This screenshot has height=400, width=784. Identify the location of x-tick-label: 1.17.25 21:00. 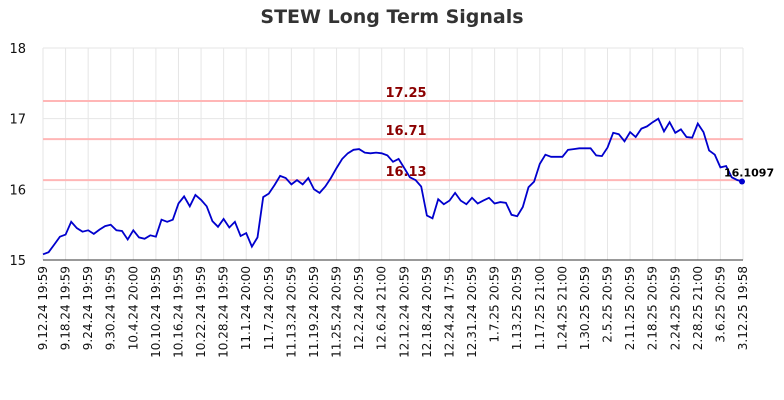
(540, 308).